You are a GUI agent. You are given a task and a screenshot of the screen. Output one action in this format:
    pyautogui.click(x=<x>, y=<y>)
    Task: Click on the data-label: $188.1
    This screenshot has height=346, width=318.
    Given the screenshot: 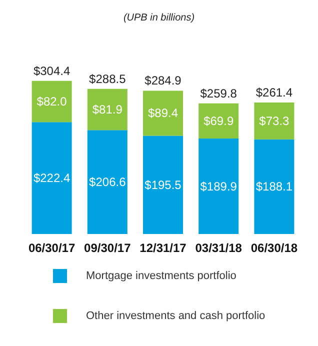 What is the action you would take?
    pyautogui.click(x=274, y=187)
    